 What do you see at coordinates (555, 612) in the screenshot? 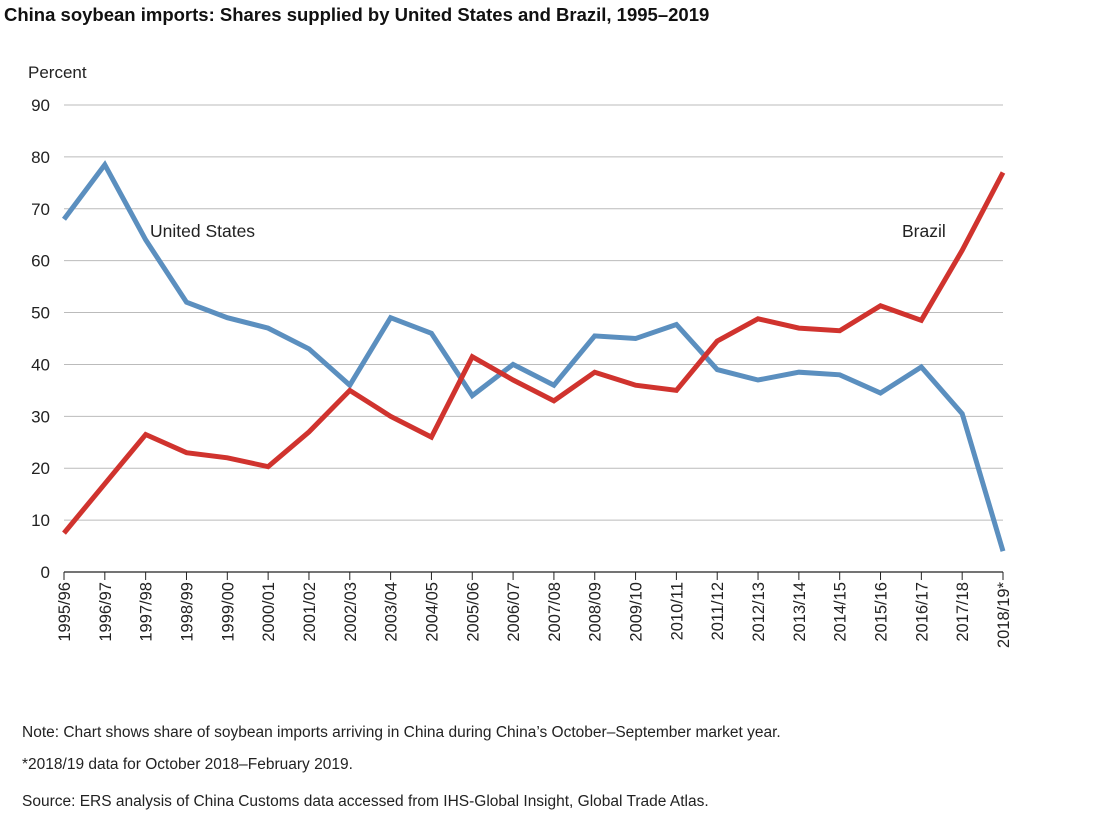
I see `x-tick-label: 2007/08` at bounding box center [555, 612].